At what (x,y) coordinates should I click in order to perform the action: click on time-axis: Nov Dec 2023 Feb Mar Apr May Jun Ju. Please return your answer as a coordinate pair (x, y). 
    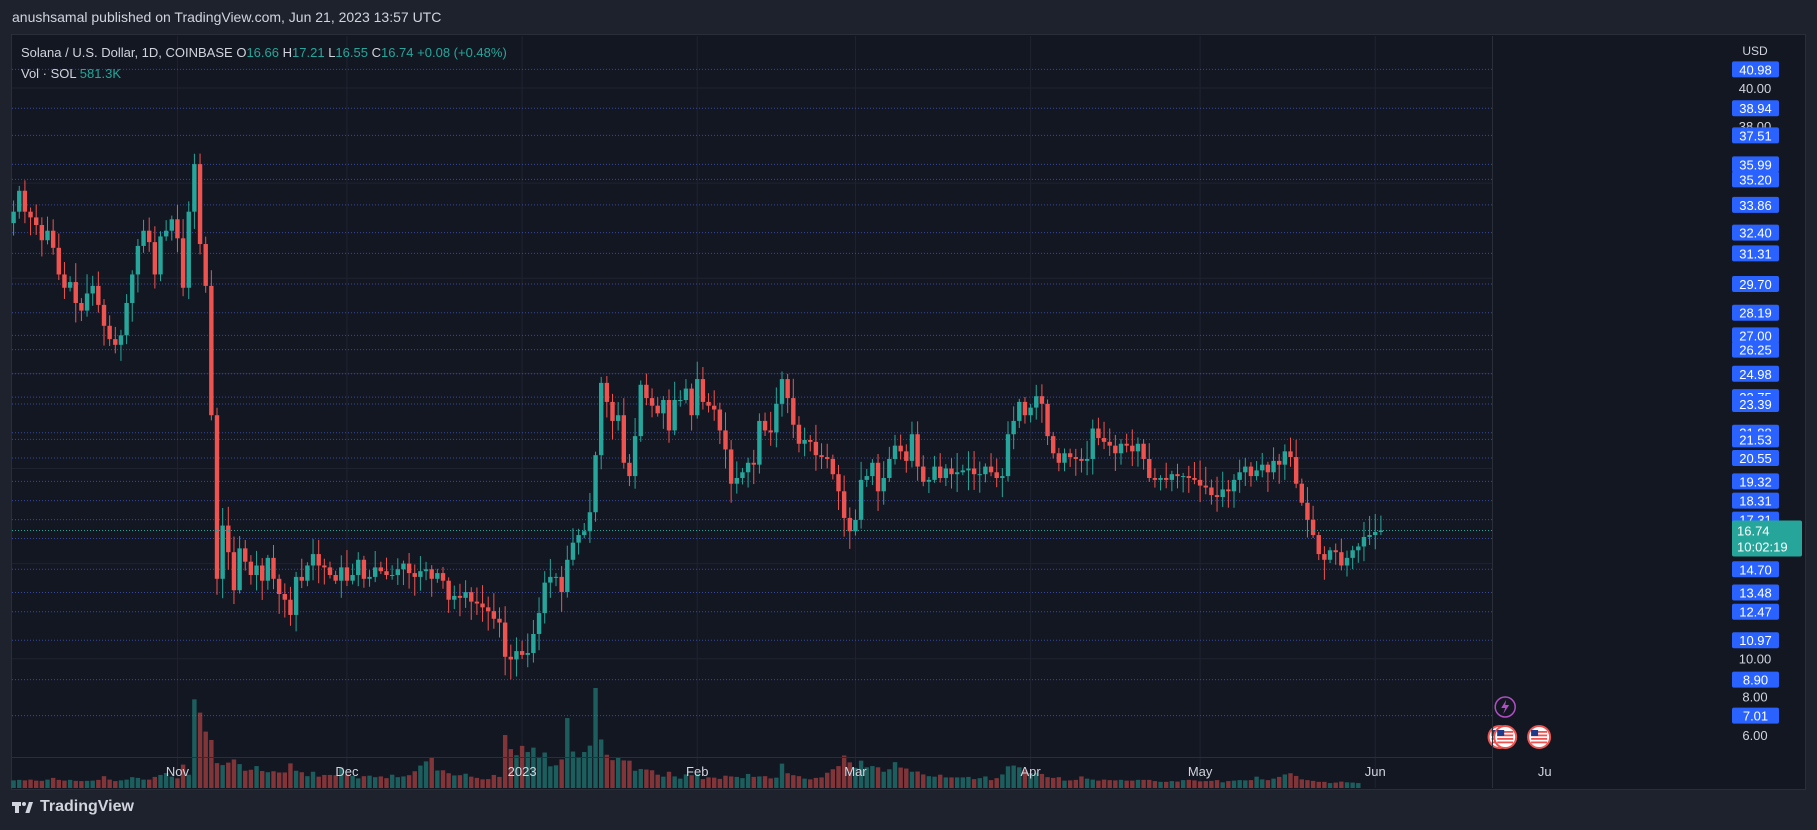
    Looking at the image, I should click on (782, 768).